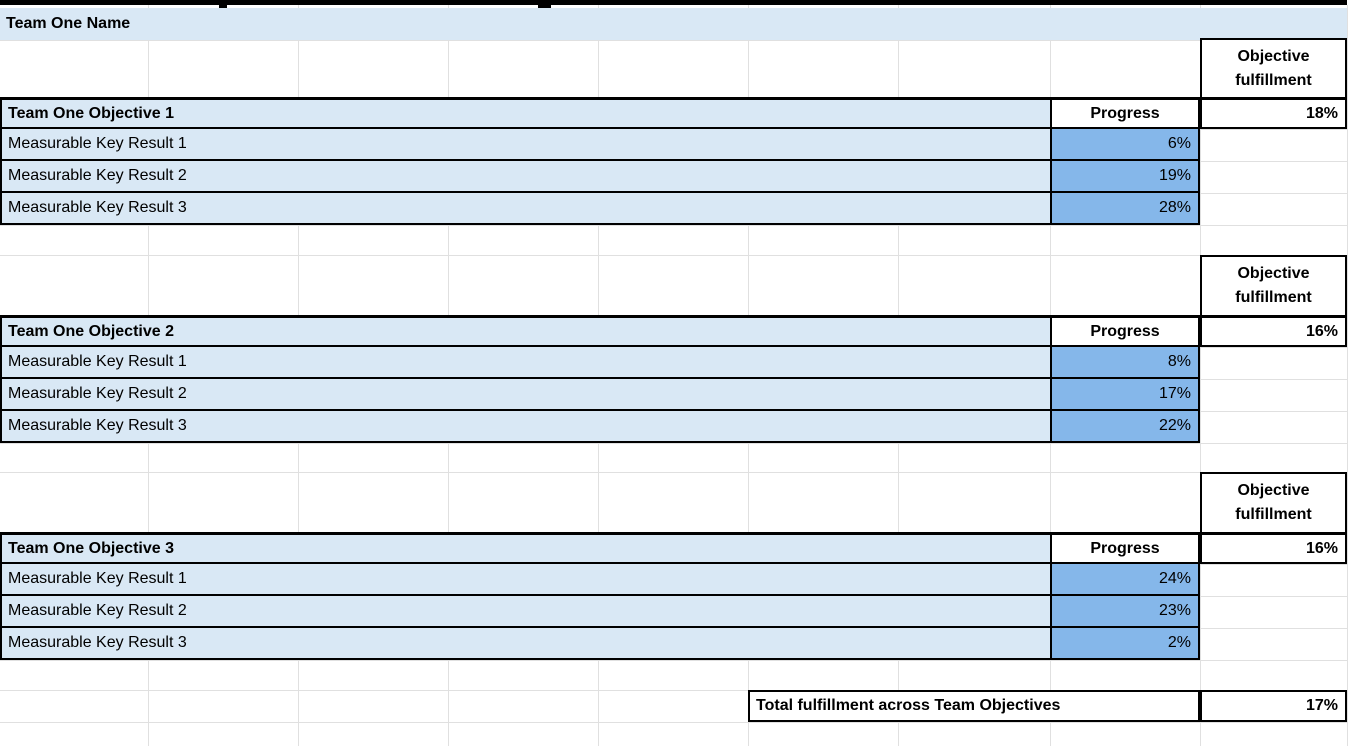 Image resolution: width=1354 pixels, height=746 pixels. Describe the element at coordinates (1125, 145) in the screenshot. I see `key-result-progress-value: 6%` at that location.